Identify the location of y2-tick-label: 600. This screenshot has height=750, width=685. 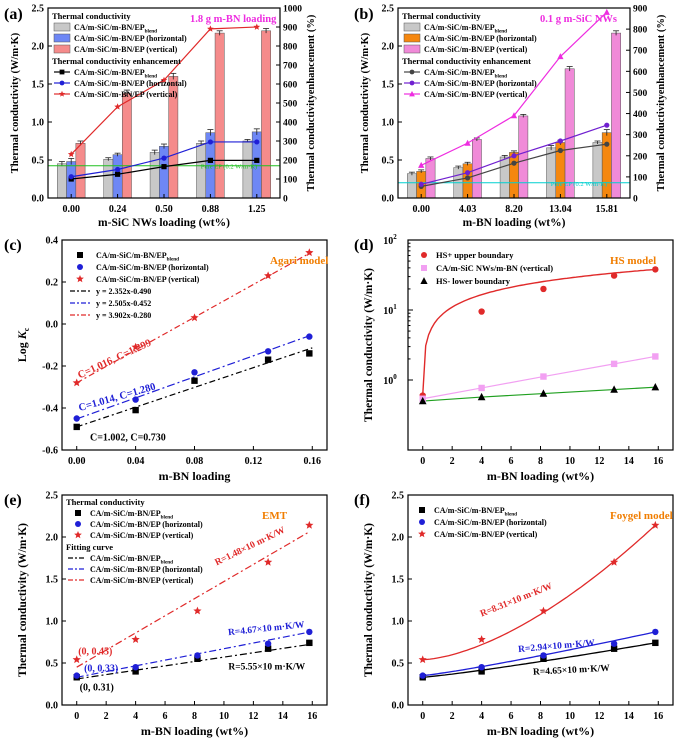
(290, 86).